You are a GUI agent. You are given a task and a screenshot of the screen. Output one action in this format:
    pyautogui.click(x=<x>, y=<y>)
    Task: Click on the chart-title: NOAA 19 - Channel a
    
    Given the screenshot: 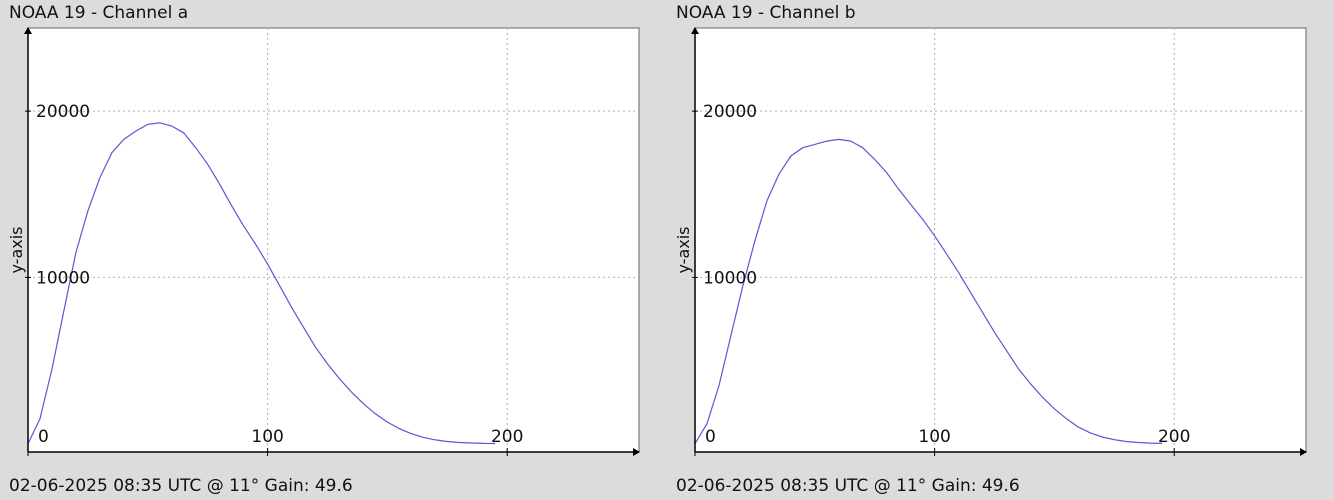 What is the action you would take?
    pyautogui.click(x=99, y=13)
    